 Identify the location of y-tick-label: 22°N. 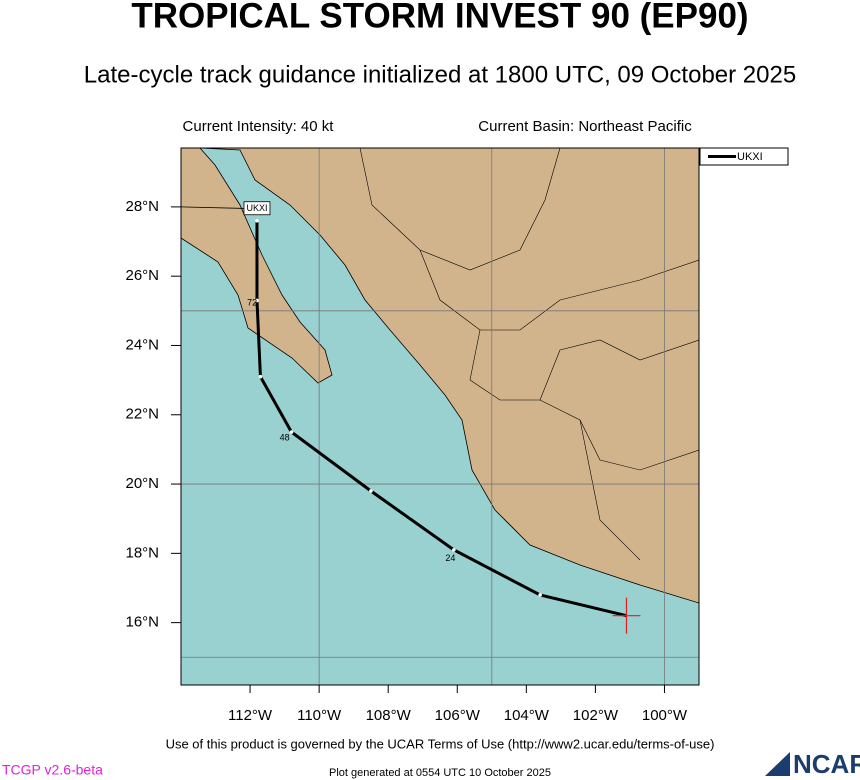
(142, 414).